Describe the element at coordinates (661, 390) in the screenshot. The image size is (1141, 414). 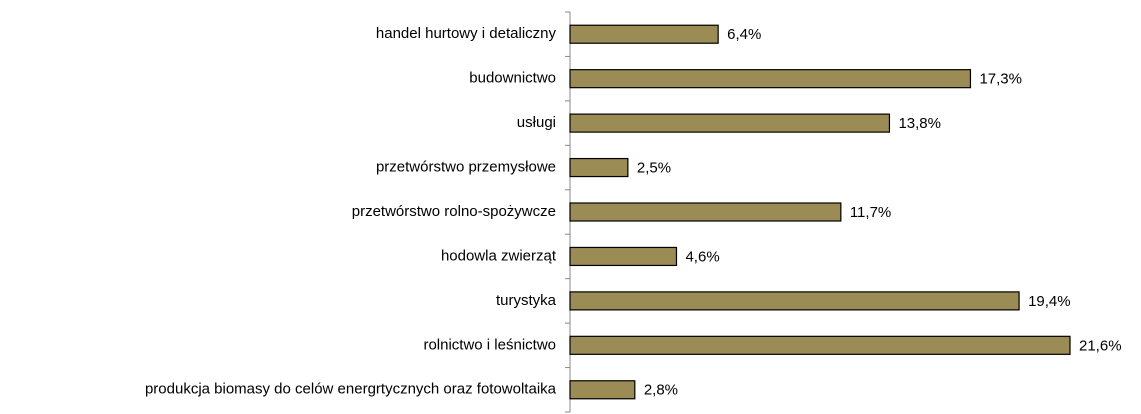
I see `value-label: 2,8%` at that location.